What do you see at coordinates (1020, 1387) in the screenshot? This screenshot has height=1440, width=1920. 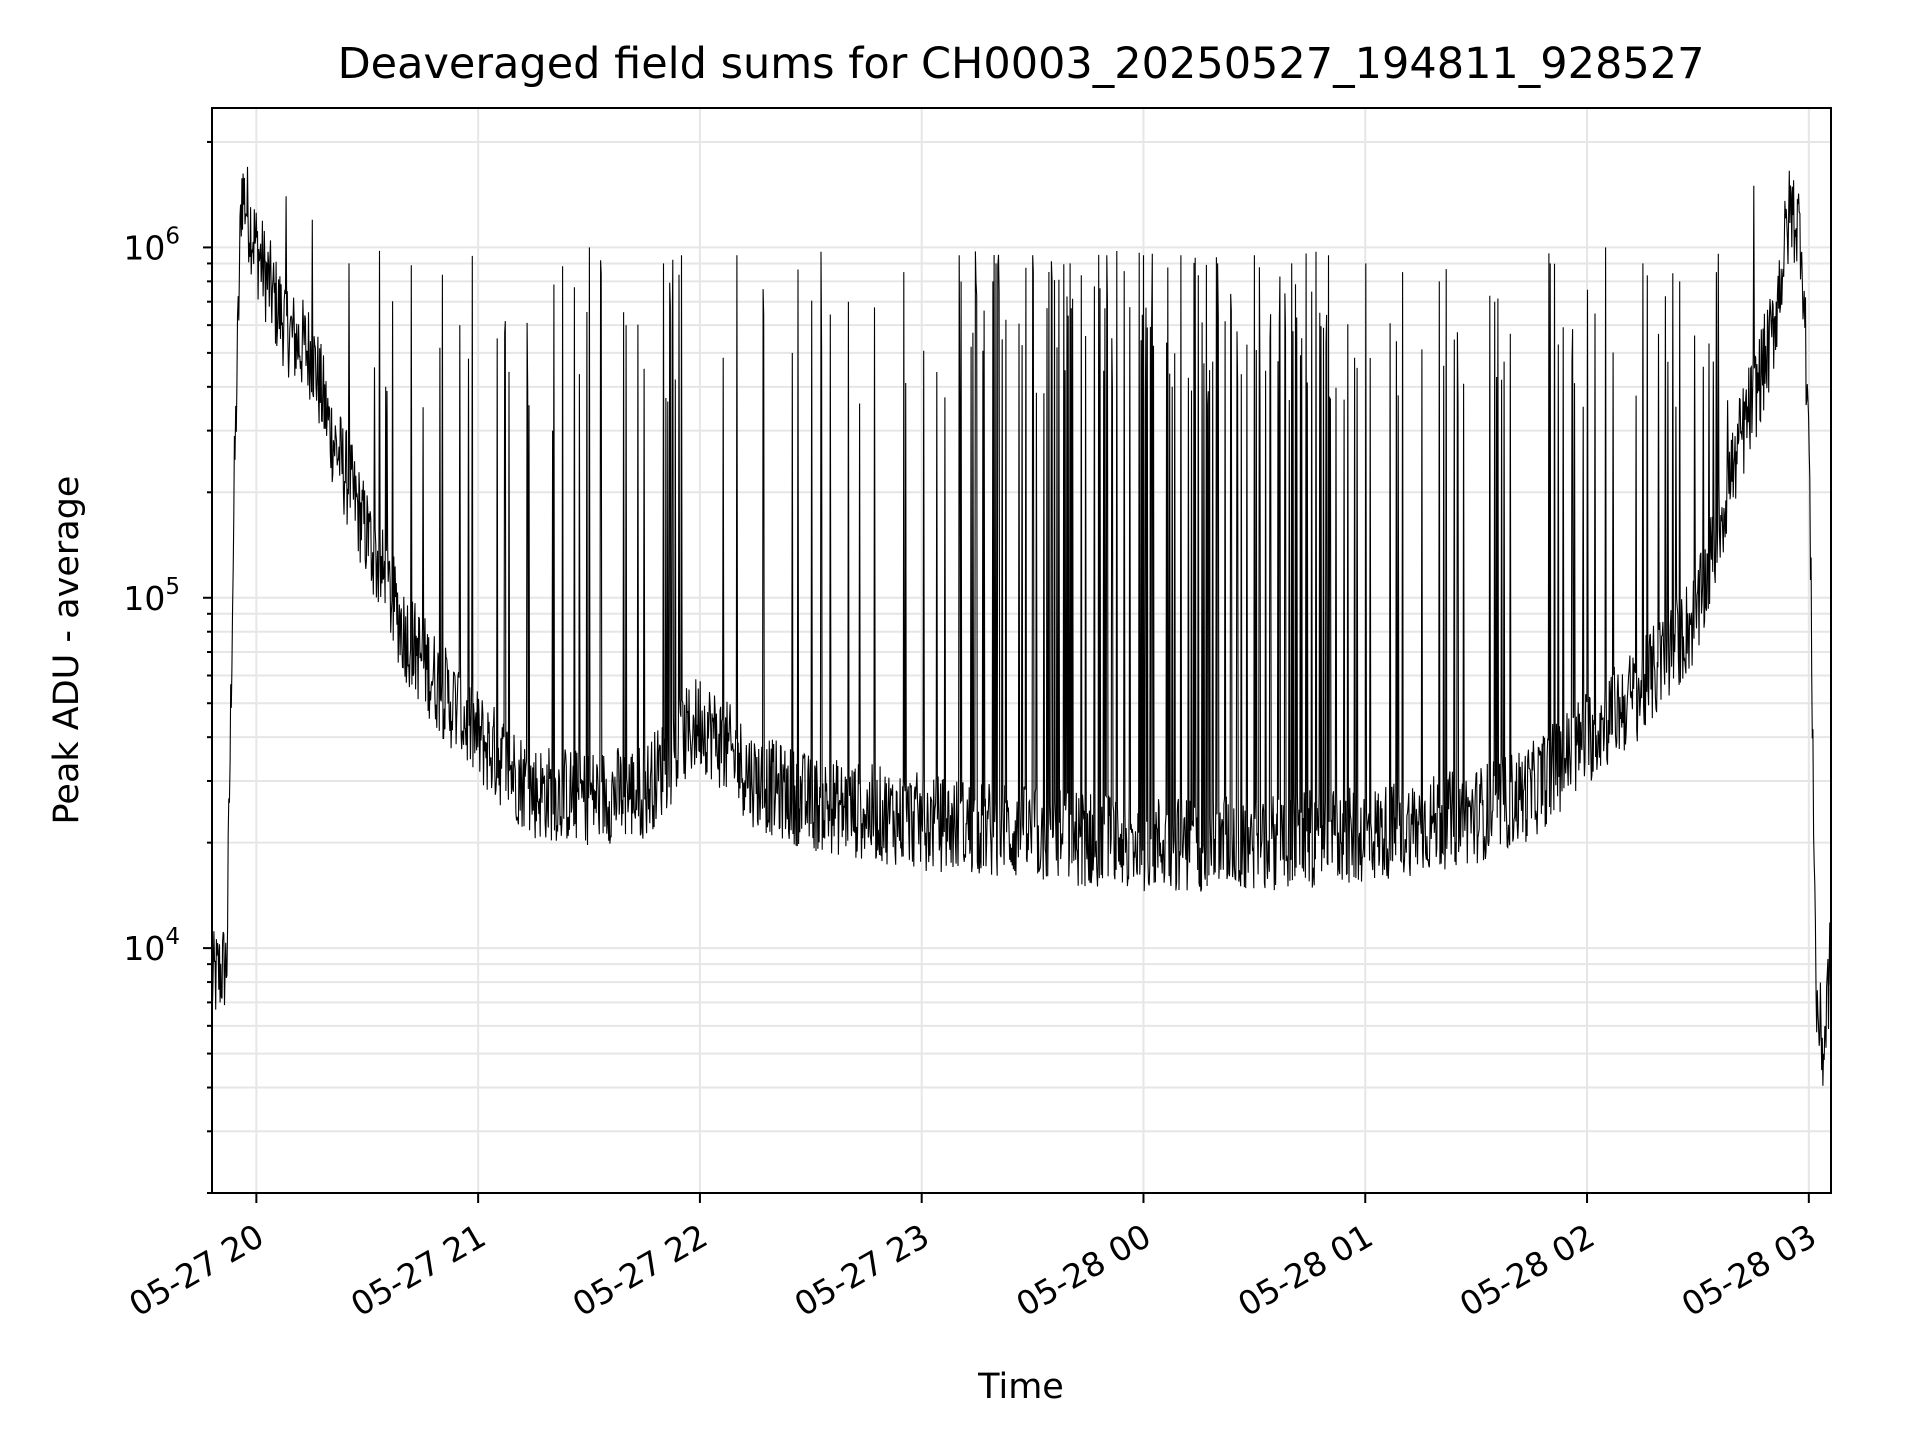 I see `x-axis-label: Time` at bounding box center [1020, 1387].